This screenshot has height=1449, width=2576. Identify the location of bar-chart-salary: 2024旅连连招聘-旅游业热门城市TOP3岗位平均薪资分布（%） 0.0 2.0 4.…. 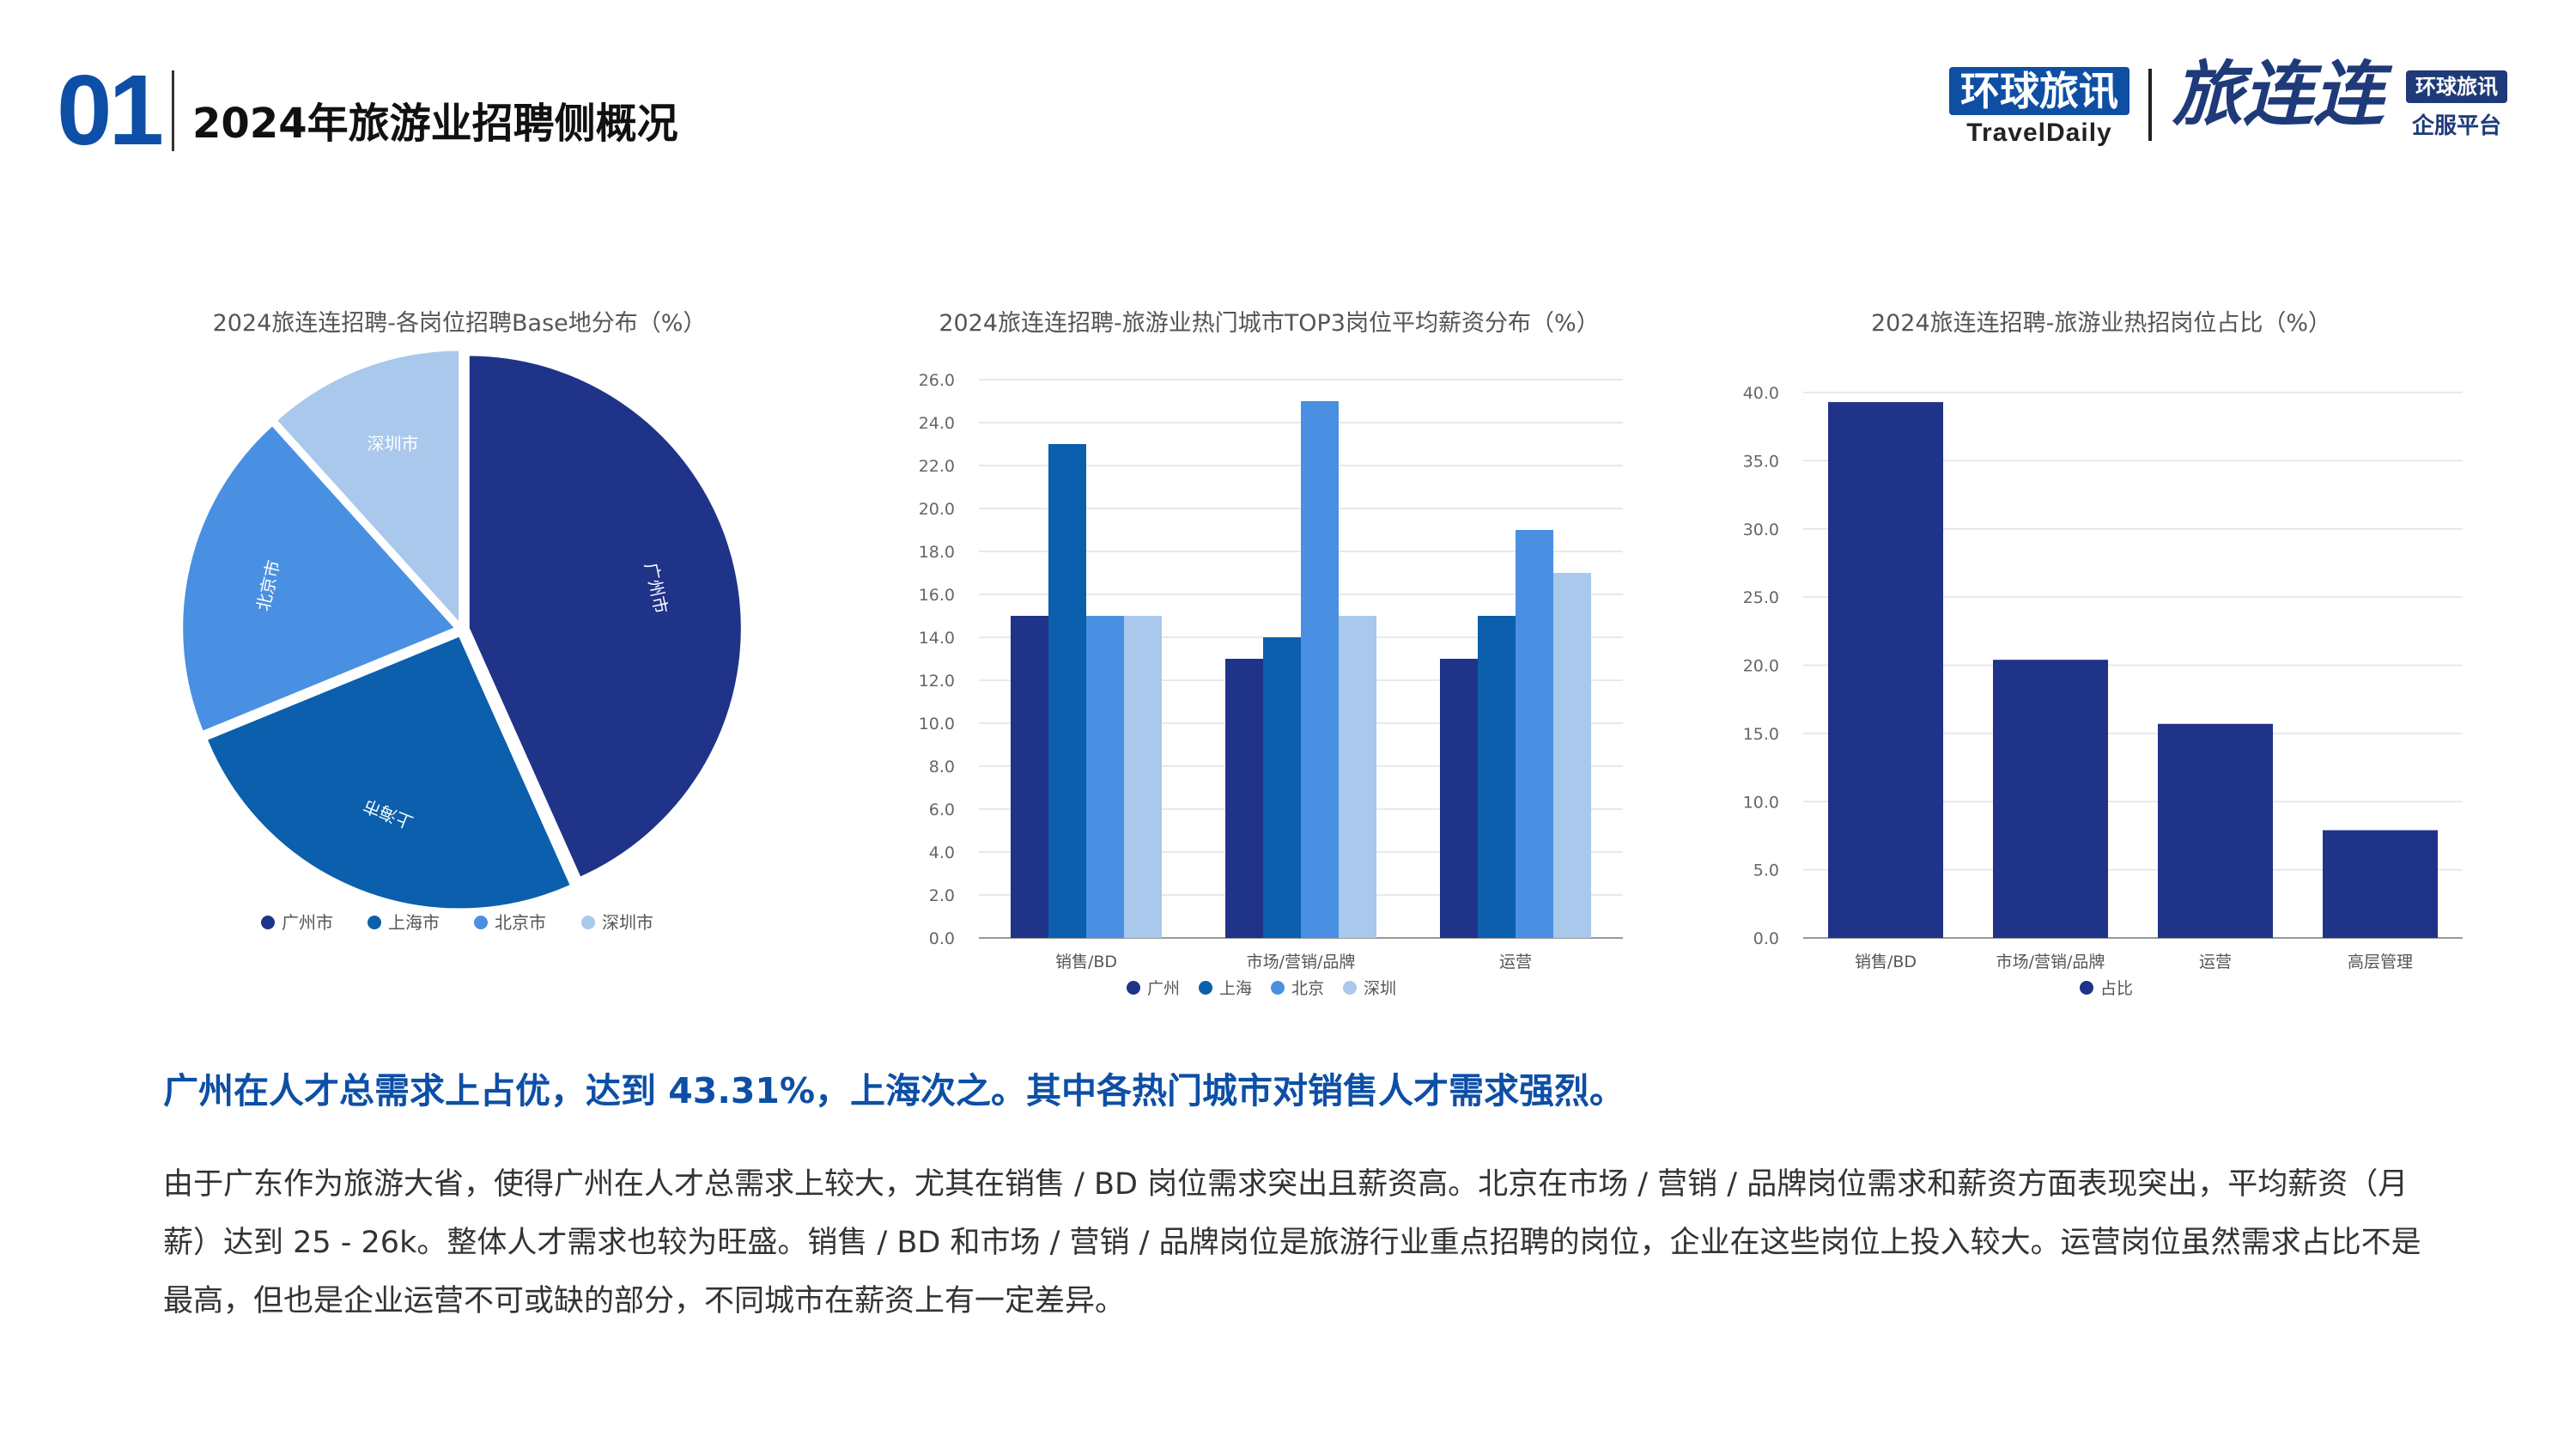
(1271, 654).